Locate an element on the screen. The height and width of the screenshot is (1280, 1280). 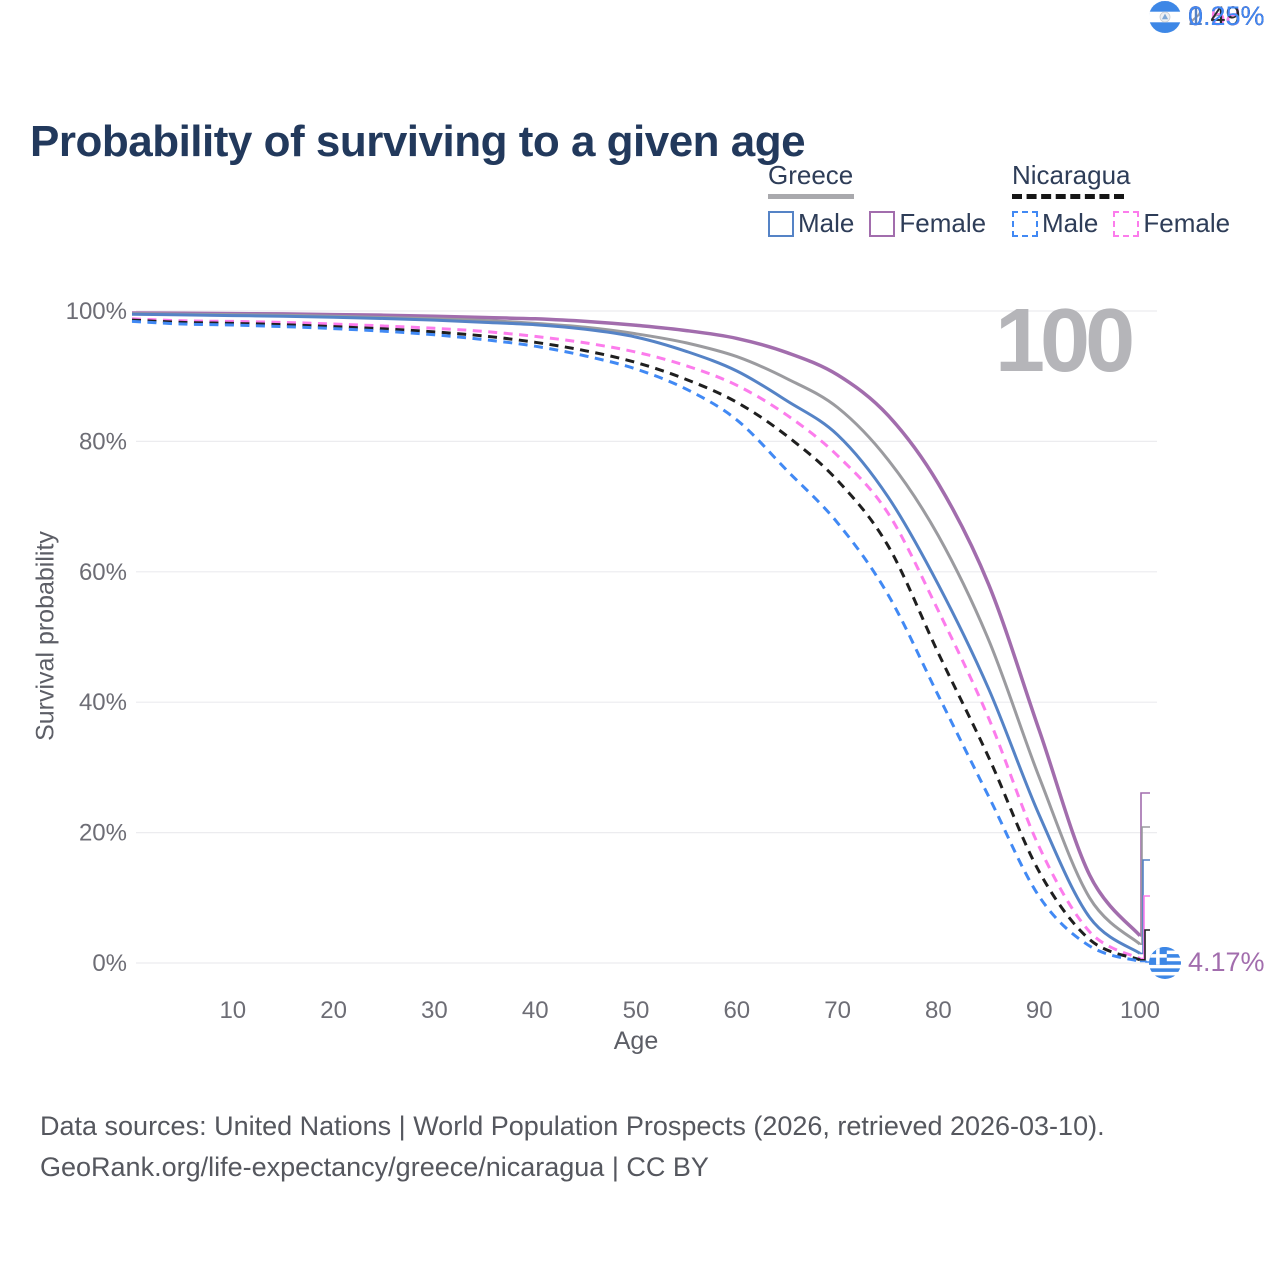
end-label-greece-female: 4.17% is located at coordinates (1207, 962).